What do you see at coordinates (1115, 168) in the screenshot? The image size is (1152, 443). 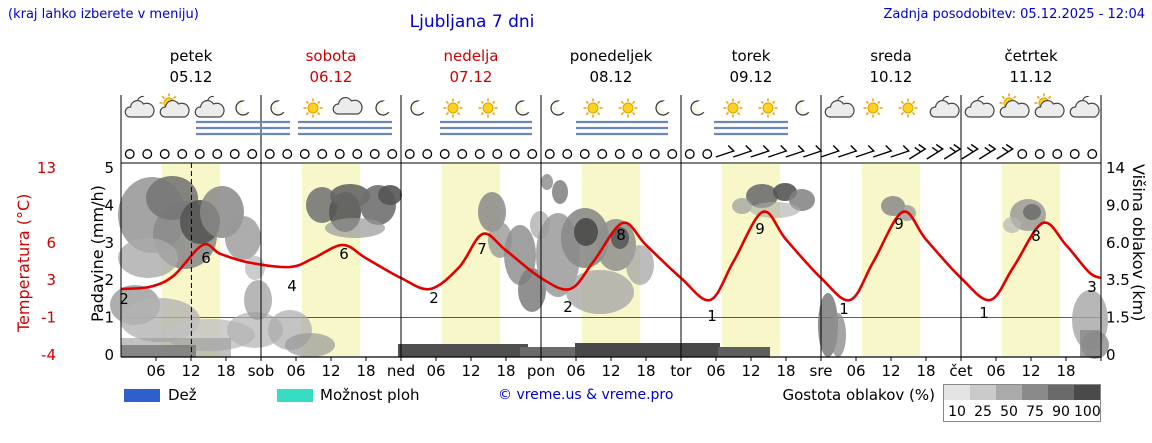 I see `cloud-height-tick-label: 14` at bounding box center [1115, 168].